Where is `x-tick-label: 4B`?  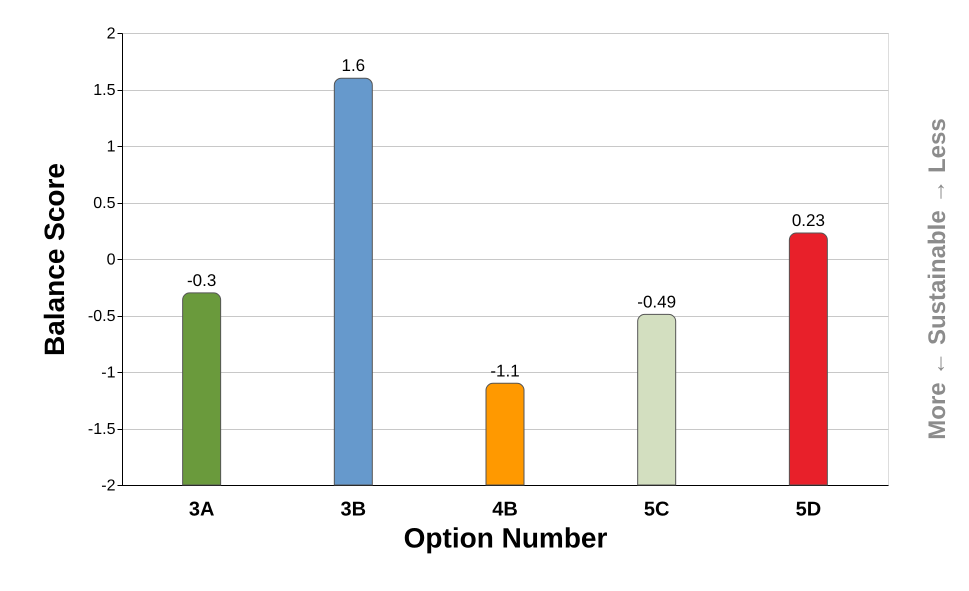
x-tick-label: 4B is located at coordinates (505, 509).